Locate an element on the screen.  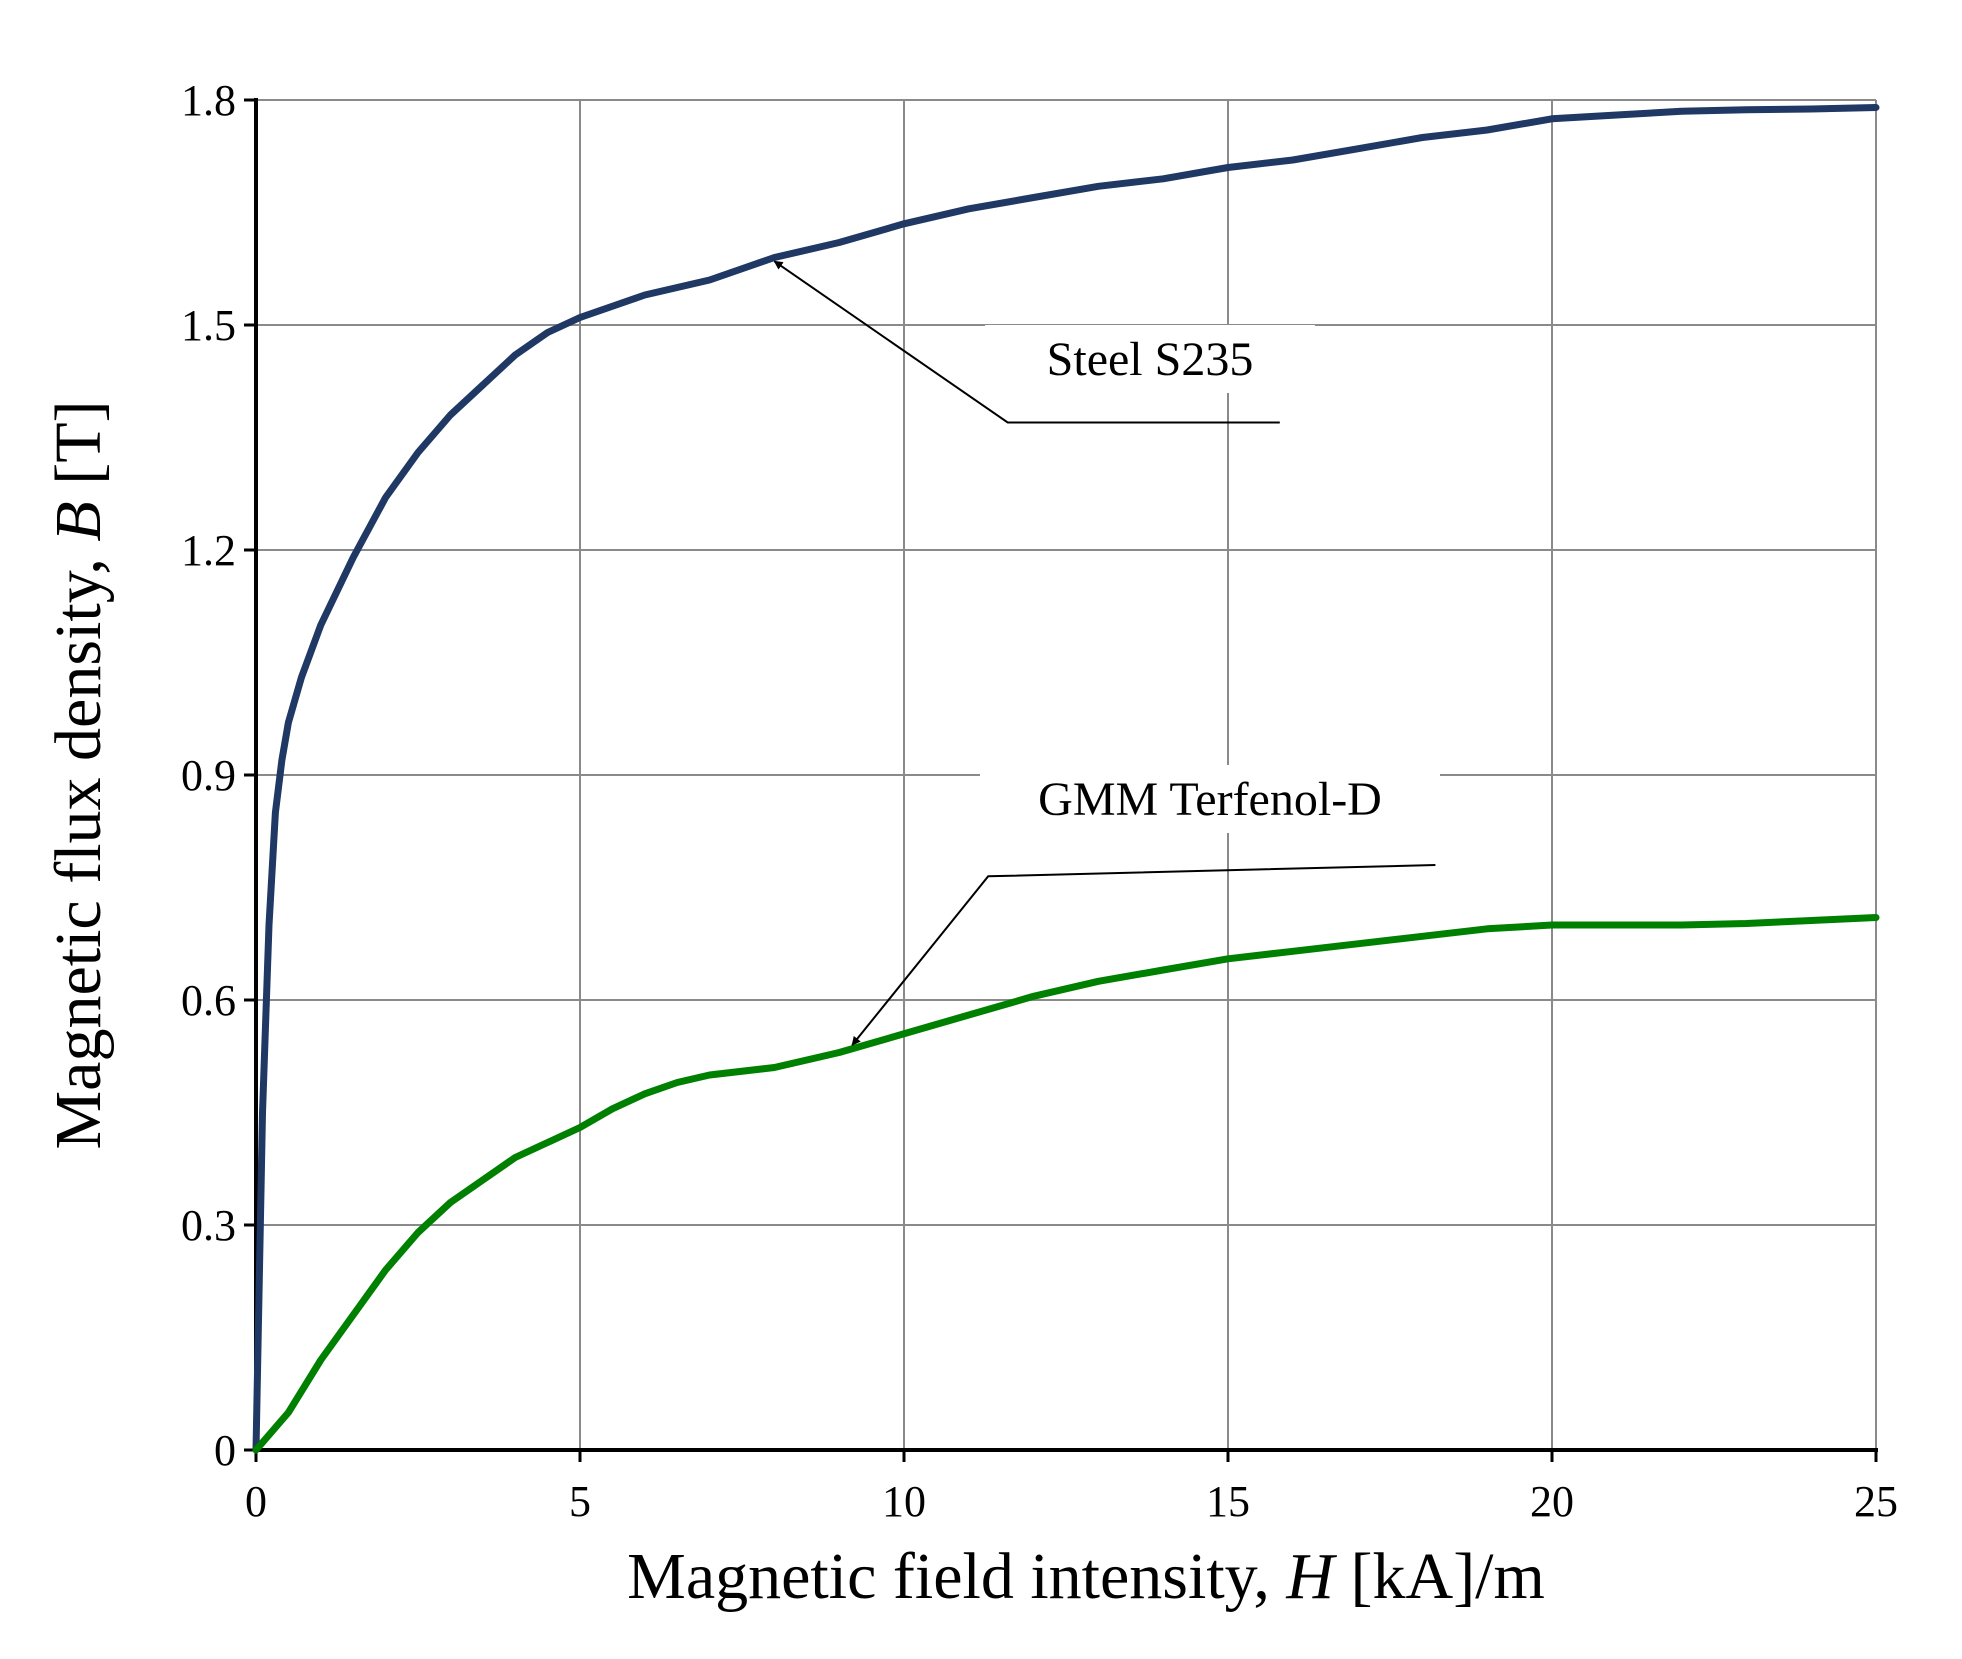
x-tick-label: 20 is located at coordinates (1552, 1501).